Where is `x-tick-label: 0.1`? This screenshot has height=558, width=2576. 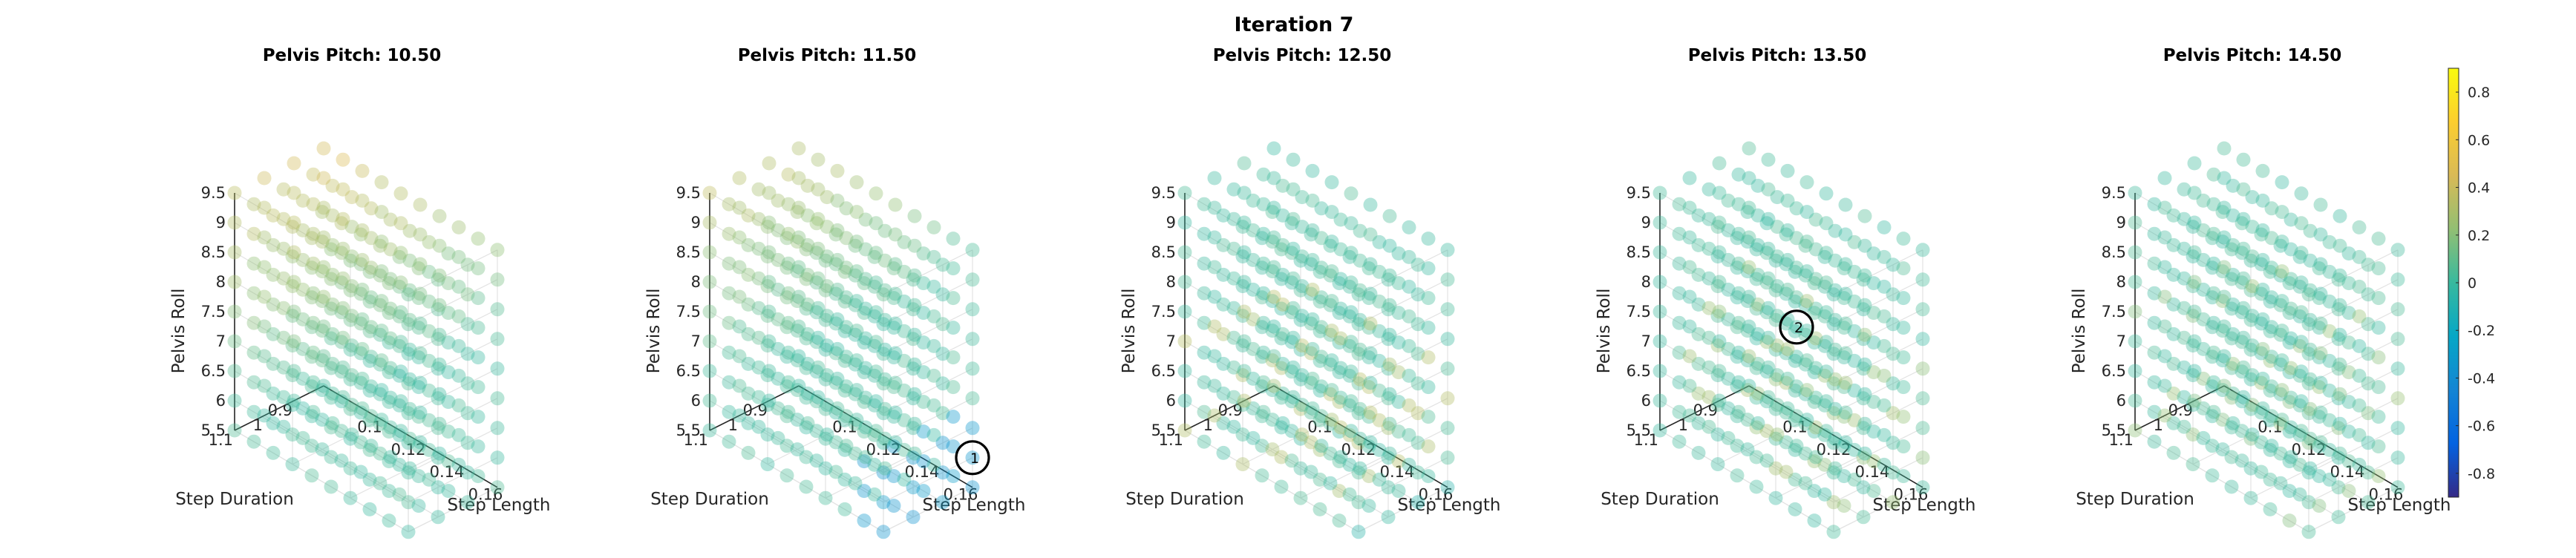 x-tick-label: 0.1 is located at coordinates (1795, 427).